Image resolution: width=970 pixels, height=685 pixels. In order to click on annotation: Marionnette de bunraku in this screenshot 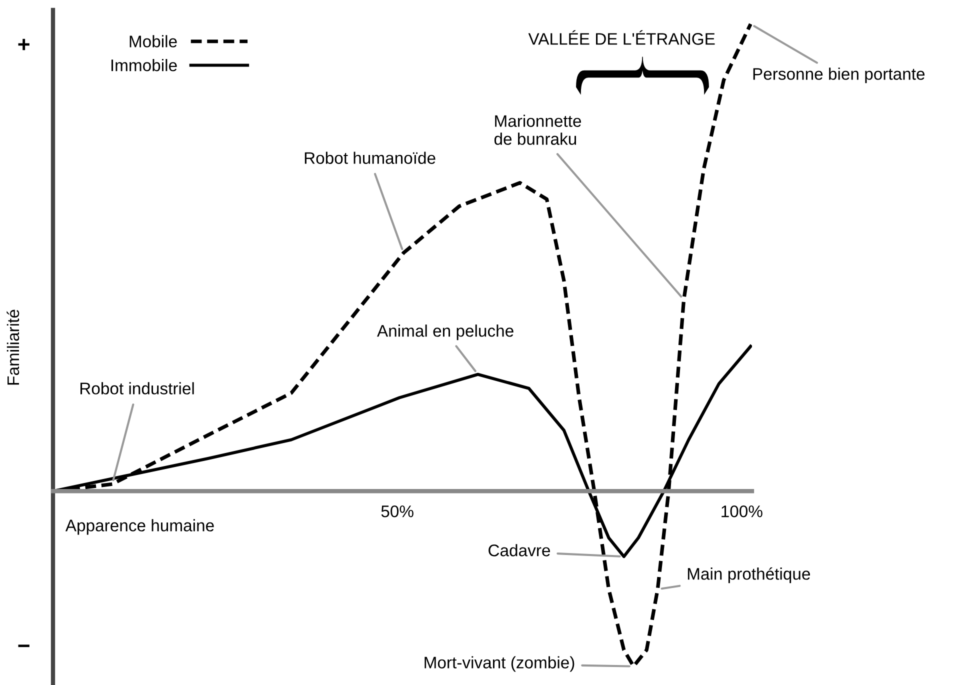, I will do `click(538, 129)`.